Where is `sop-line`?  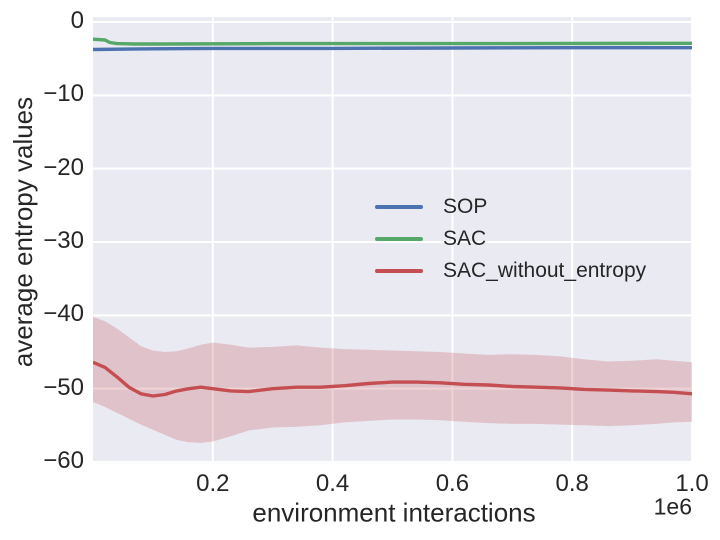 sop-line is located at coordinates (392, 49).